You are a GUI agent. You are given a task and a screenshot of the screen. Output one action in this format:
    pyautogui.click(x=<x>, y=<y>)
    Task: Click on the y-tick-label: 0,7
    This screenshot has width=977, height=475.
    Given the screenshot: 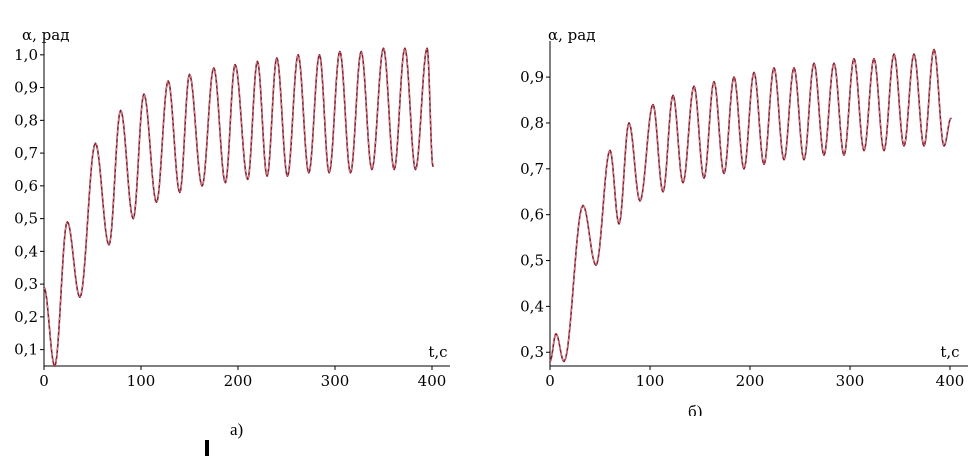 What is the action you would take?
    pyautogui.click(x=26, y=153)
    